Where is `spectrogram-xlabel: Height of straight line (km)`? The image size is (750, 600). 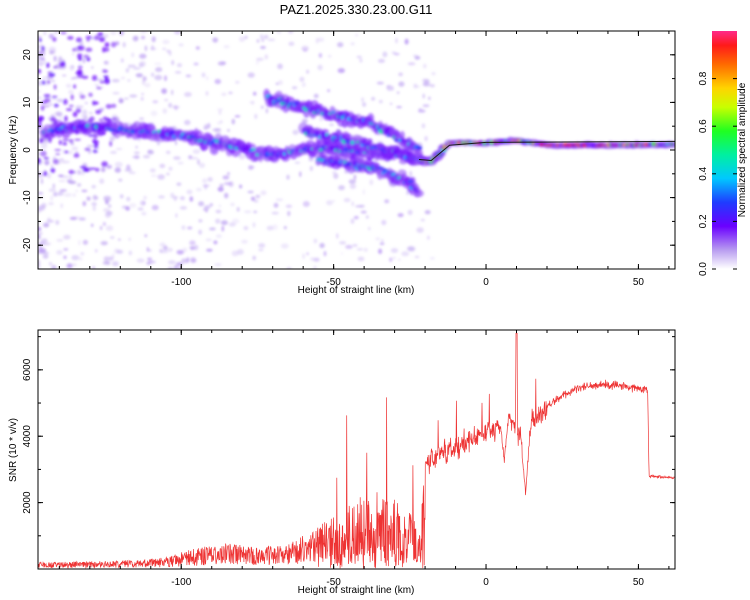
spectrogram-xlabel: Height of straight line (km) is located at coordinates (356, 290).